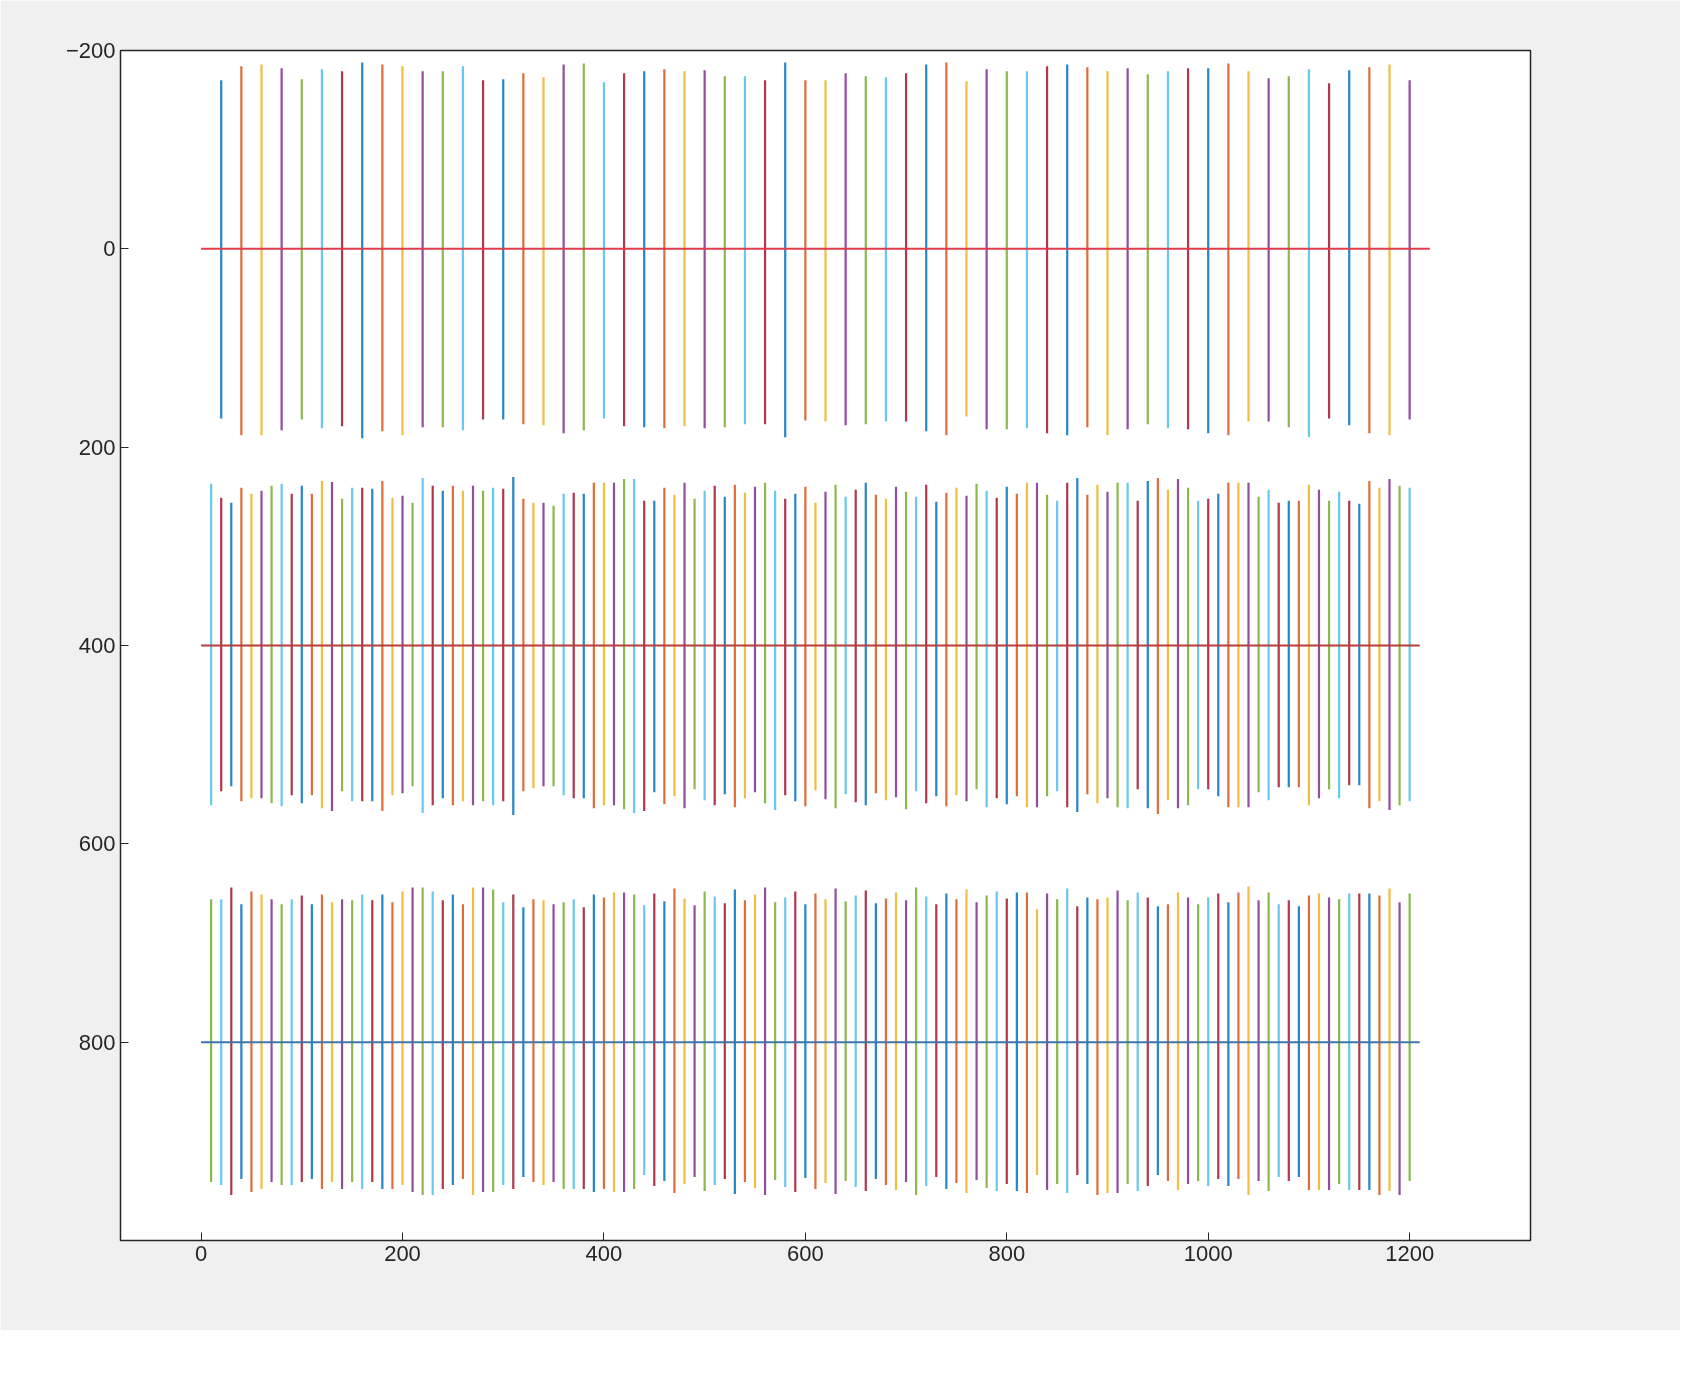 The width and height of the screenshot is (1699, 1376). What do you see at coordinates (109, 249) in the screenshot?
I see `y-tick-label: 0` at bounding box center [109, 249].